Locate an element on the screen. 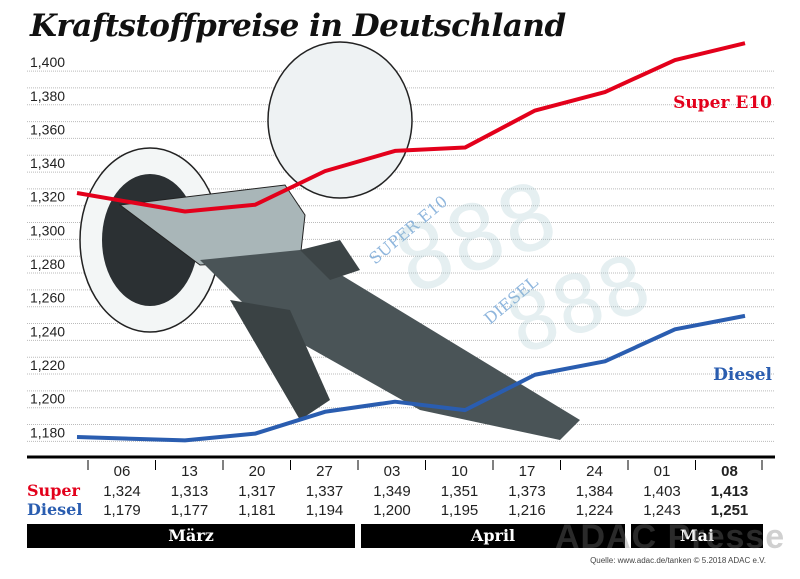 The height and width of the screenshot is (579, 800). y-tick-label: 1,220 is located at coordinates (47, 365).